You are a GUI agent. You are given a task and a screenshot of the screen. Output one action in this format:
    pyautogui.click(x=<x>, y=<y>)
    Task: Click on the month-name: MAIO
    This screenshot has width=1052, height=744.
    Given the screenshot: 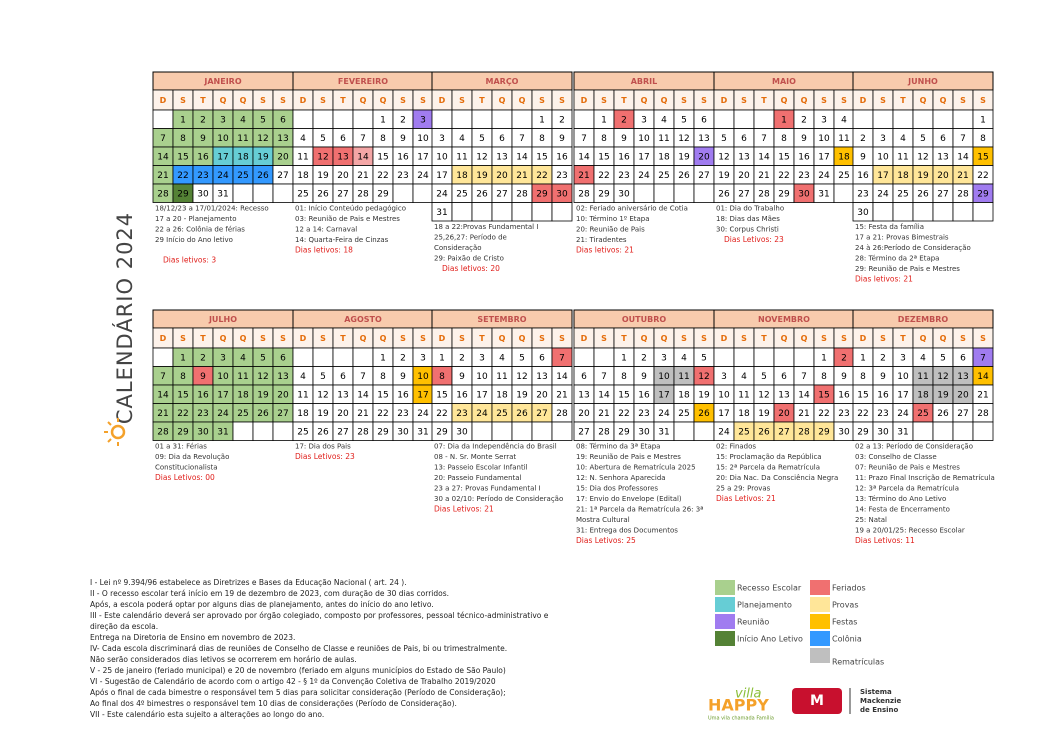 What is the action you would take?
    pyautogui.click(x=784, y=81)
    